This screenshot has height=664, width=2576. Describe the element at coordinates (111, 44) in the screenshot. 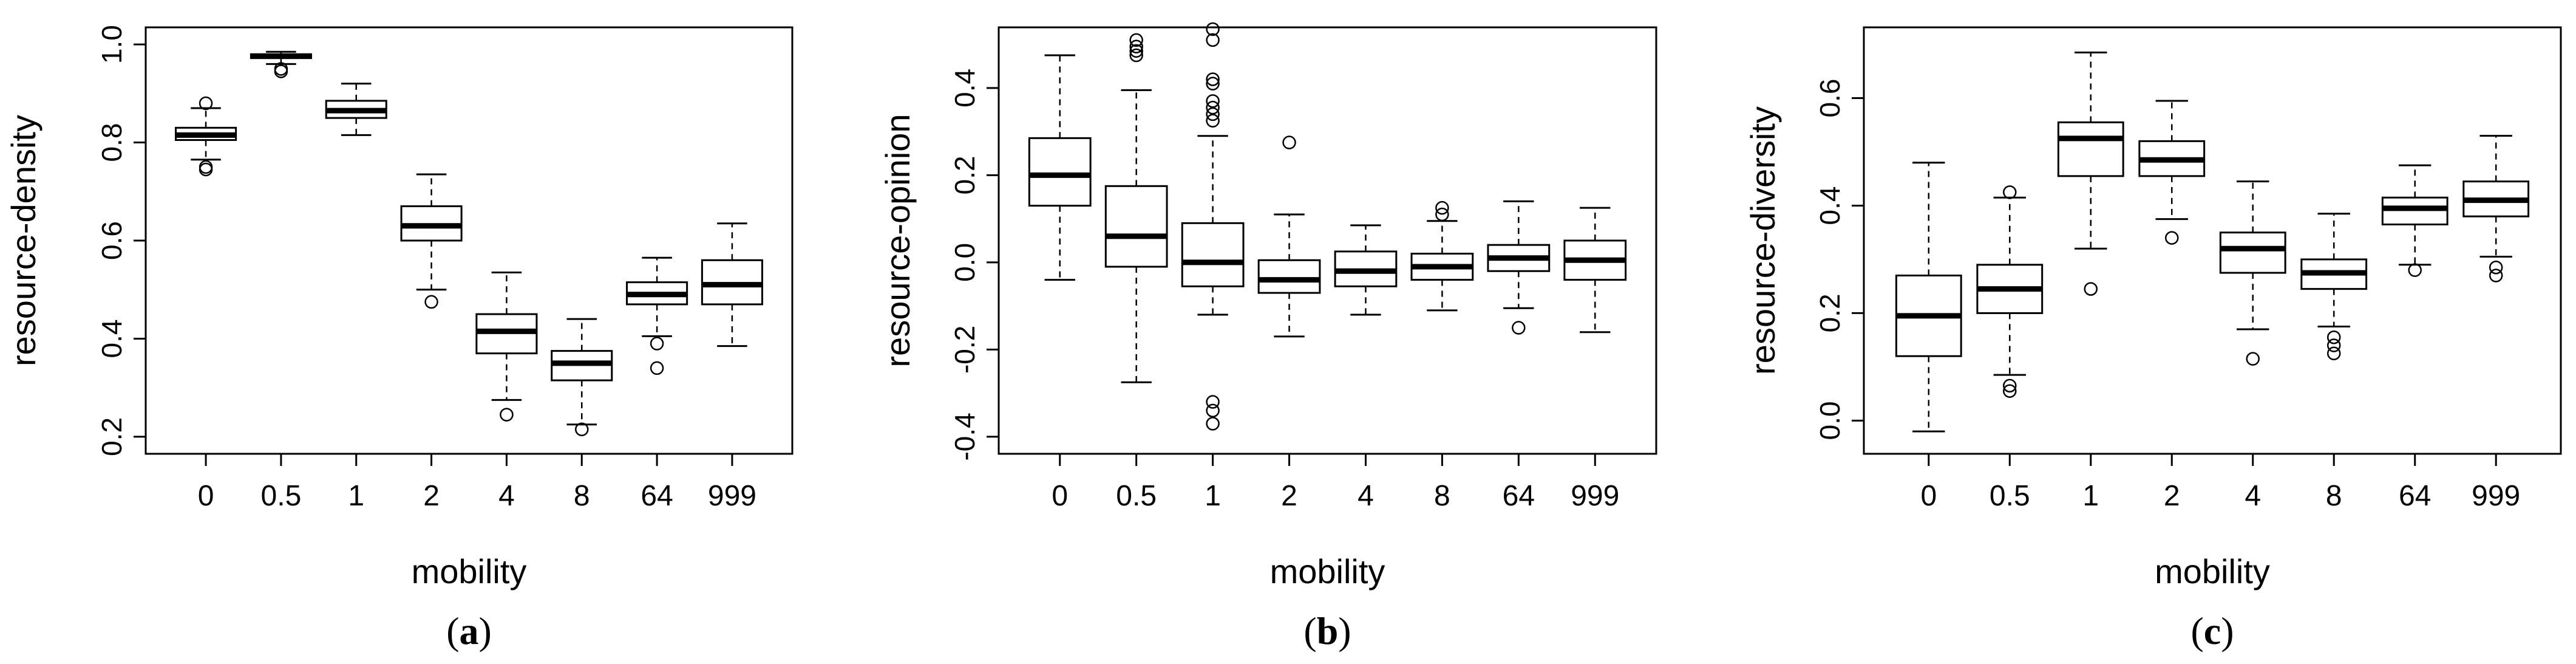

I see `y-tick-label: 1.0` at that location.